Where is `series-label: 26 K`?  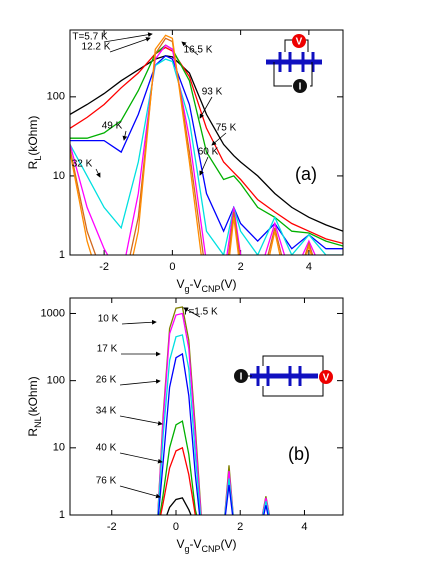 series-label: 26 K is located at coordinates (106, 380).